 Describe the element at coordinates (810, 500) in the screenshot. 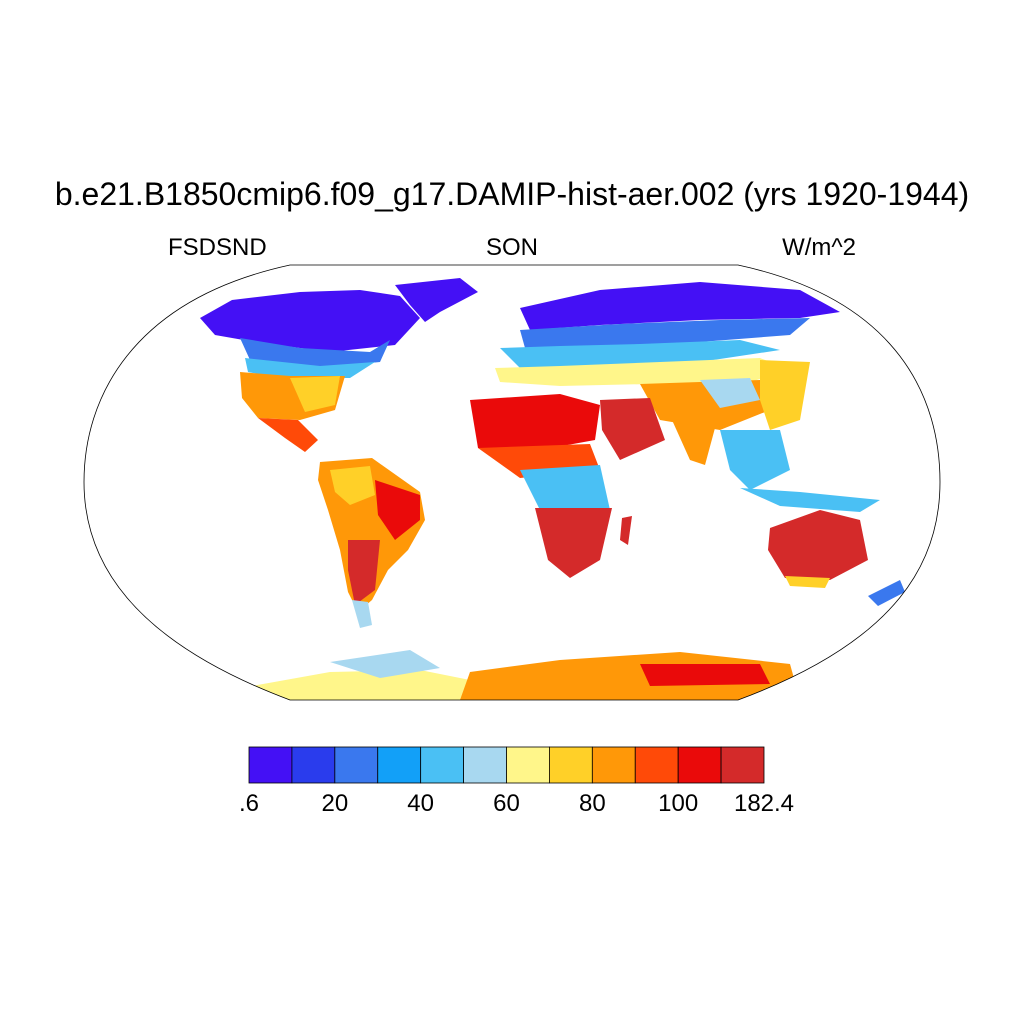

I see `indonesia` at that location.